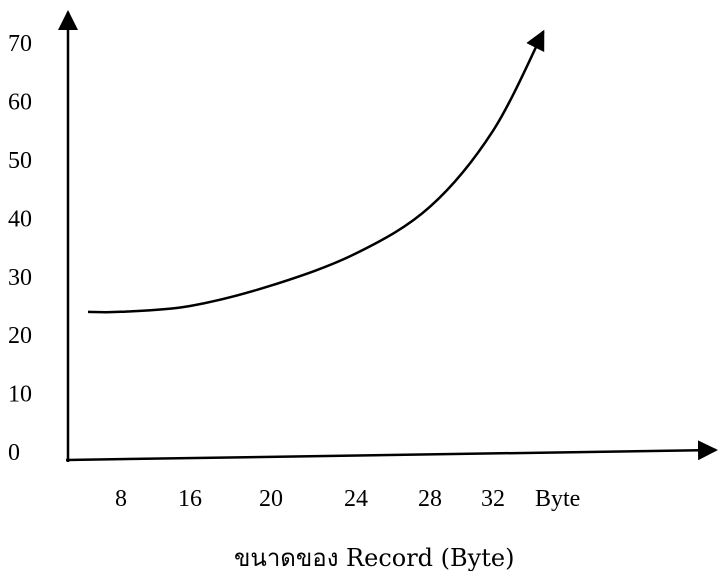 This screenshot has width=722, height=571. I want to click on y-tick-label: 30, so click(20, 278).